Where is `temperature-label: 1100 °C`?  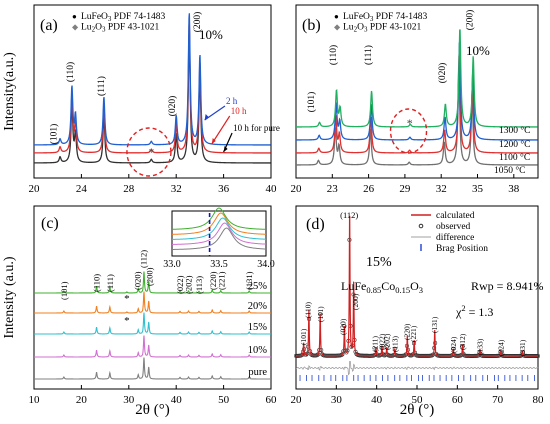
temperature-label: 1100 °C is located at coordinates (514, 157).